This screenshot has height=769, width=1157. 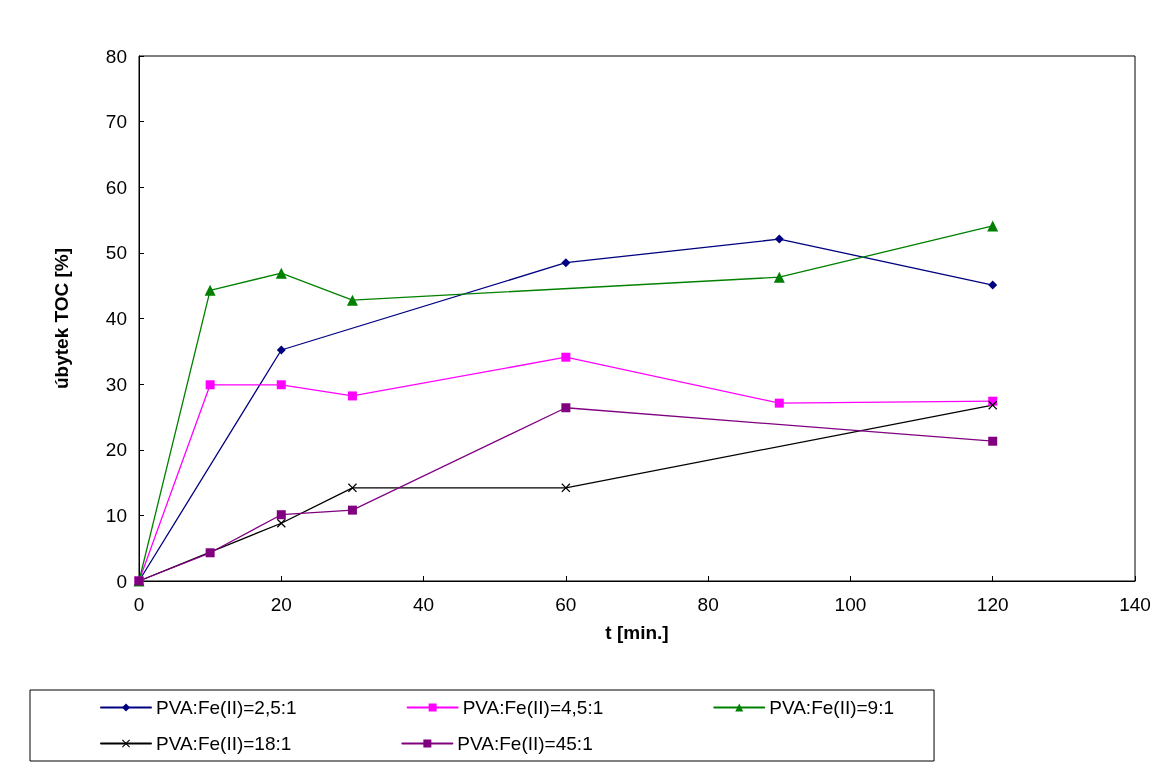 What do you see at coordinates (708, 604) in the screenshot?
I see `x-tick-label: 80` at bounding box center [708, 604].